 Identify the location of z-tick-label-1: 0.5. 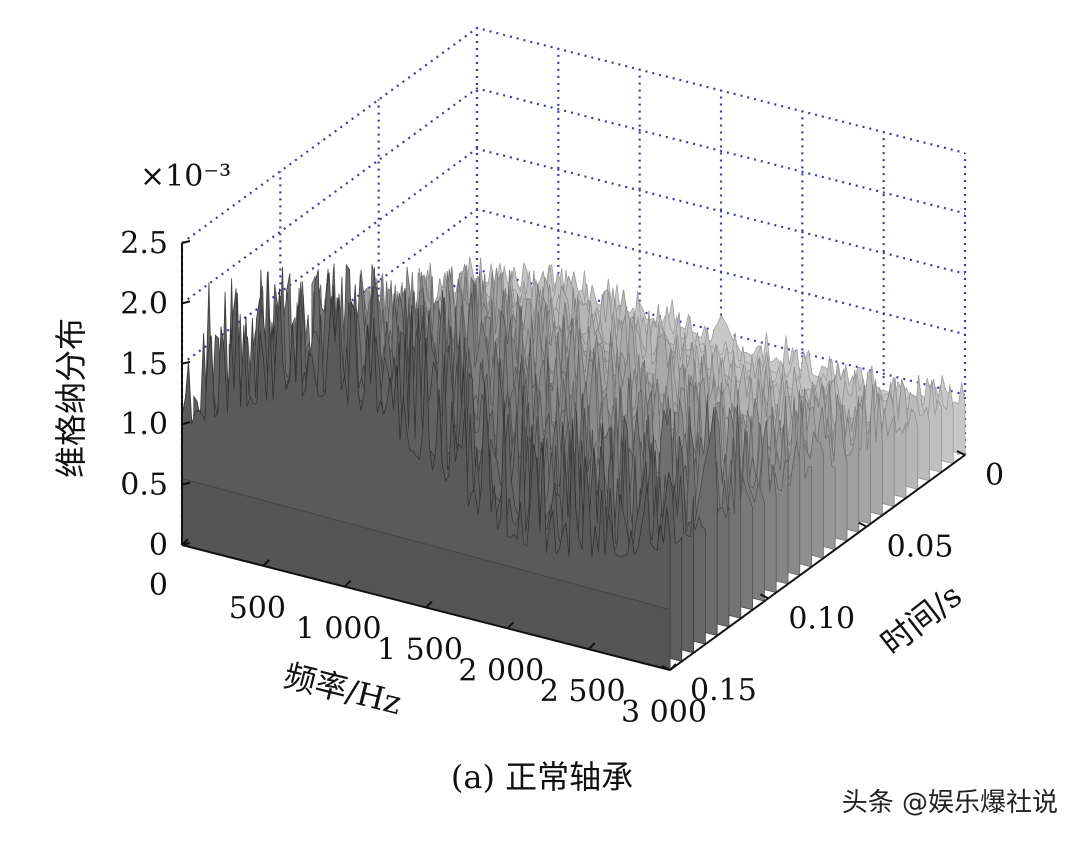
(144, 485).